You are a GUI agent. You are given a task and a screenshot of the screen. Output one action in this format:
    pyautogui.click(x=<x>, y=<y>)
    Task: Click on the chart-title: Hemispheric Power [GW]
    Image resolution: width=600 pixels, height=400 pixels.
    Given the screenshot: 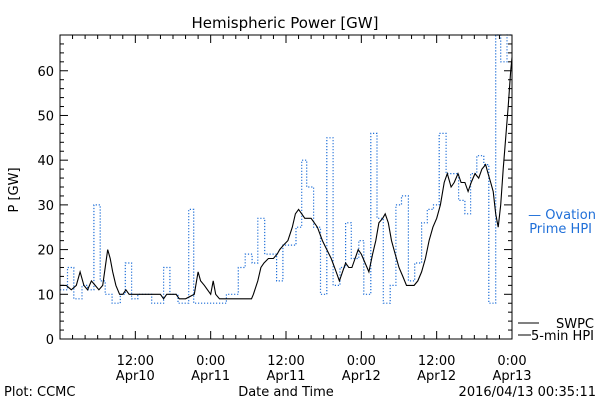 What is the action you would take?
    pyautogui.click(x=285, y=23)
    